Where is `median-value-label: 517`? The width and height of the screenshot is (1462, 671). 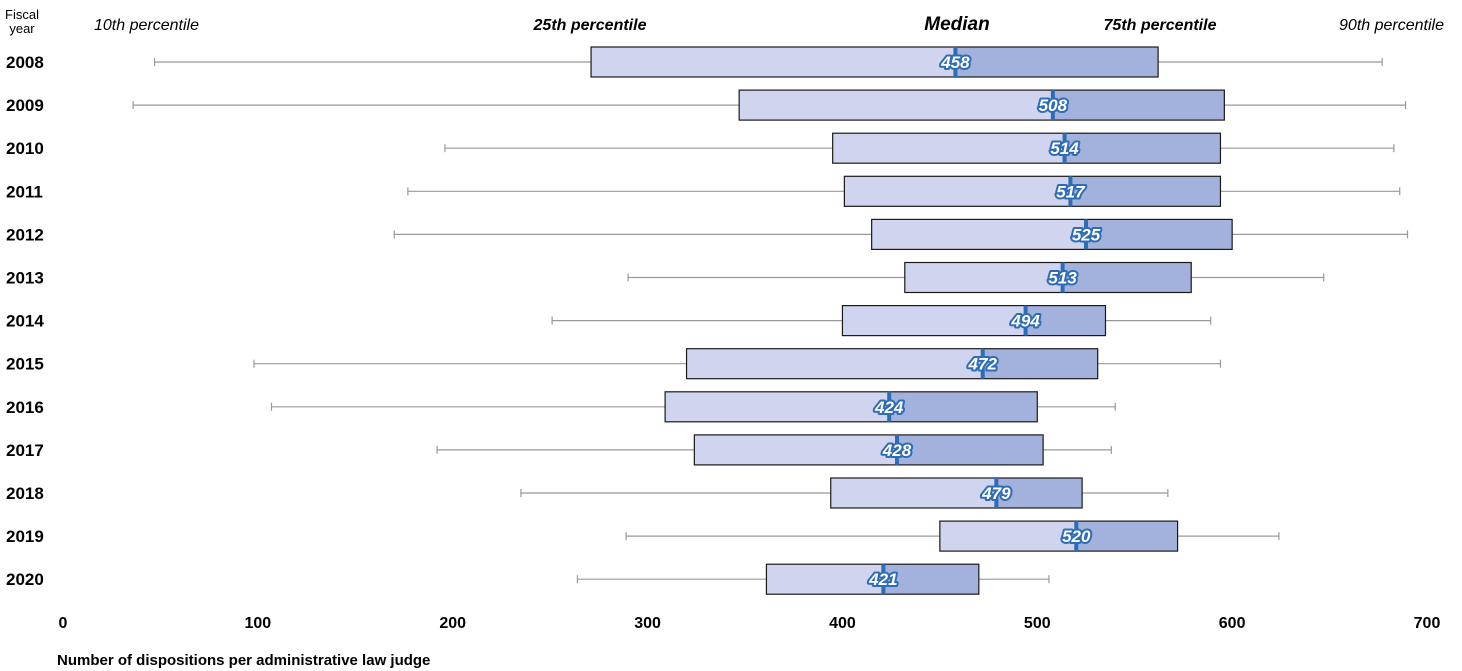 median-value-label: 517 is located at coordinates (1071, 191).